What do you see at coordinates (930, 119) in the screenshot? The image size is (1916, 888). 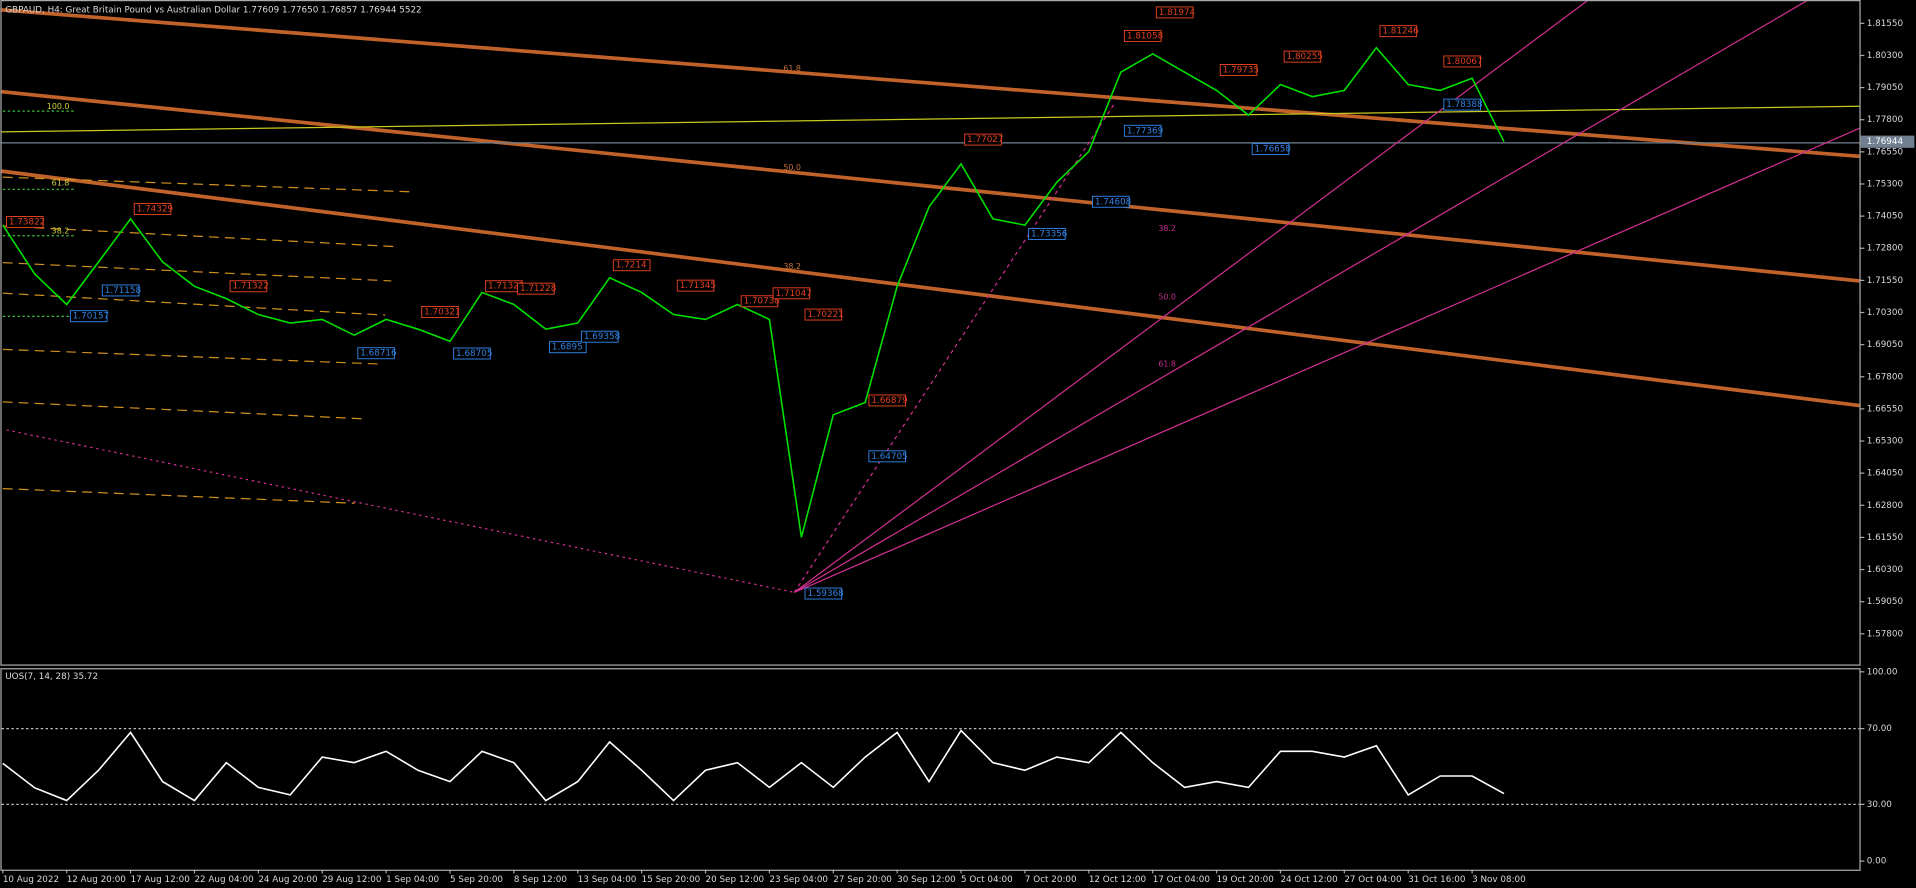 I see `level-line` at bounding box center [930, 119].